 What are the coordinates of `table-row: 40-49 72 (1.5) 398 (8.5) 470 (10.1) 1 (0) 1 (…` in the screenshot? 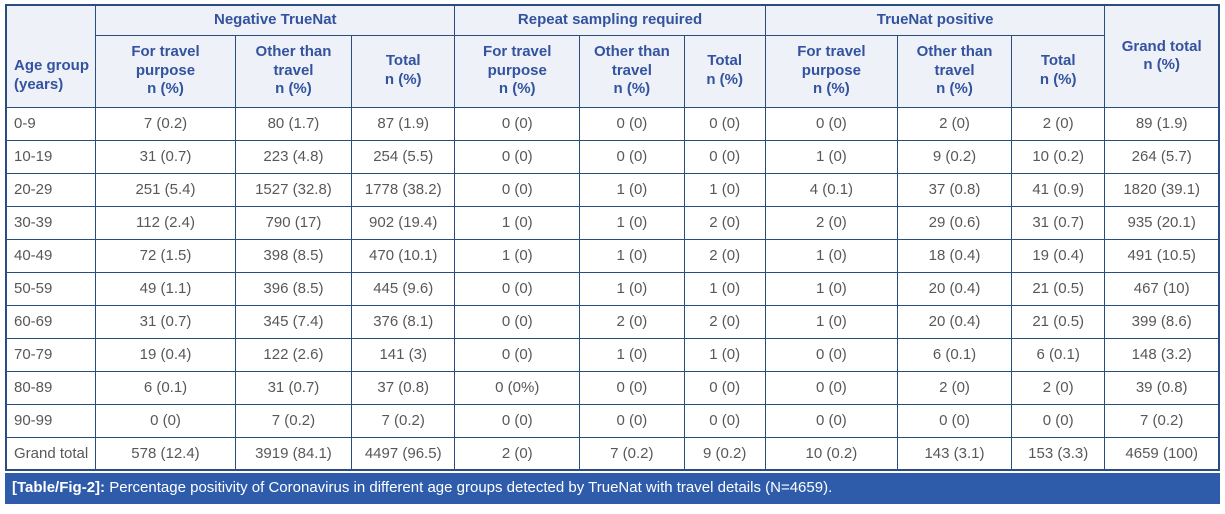 It's located at (612, 255).